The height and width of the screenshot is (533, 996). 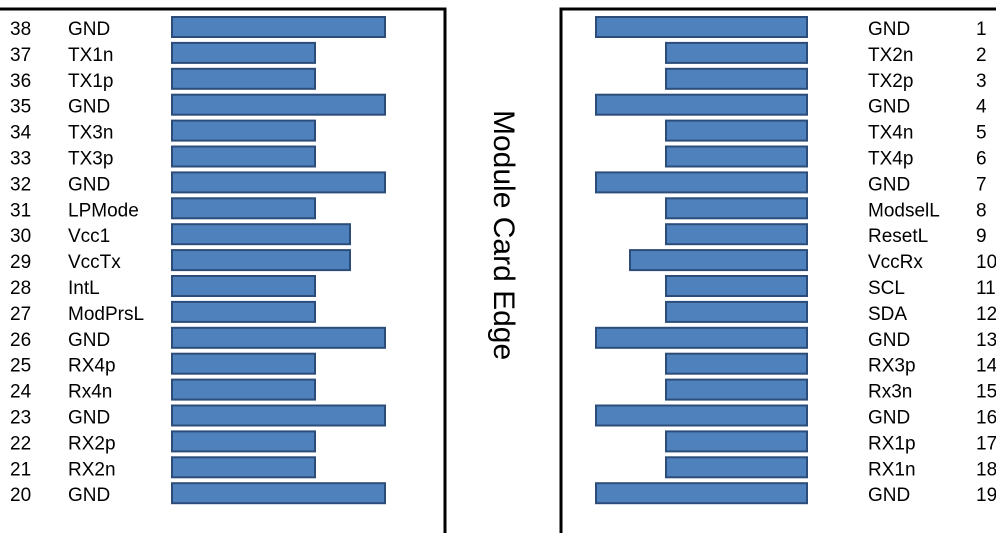 What do you see at coordinates (103, 210) in the screenshot?
I see `left-pin-31-signal-name: LPMode` at bounding box center [103, 210].